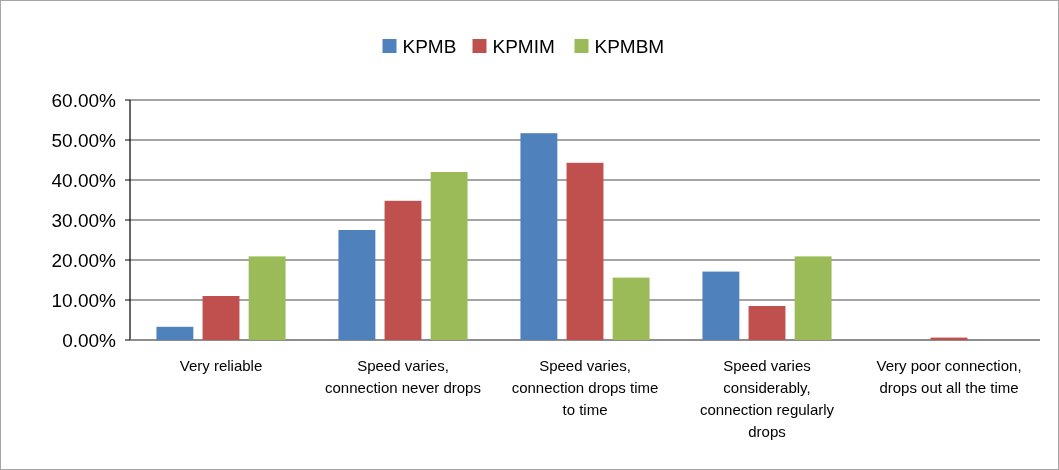  I want to click on legend-label: KPMB, so click(429, 46).